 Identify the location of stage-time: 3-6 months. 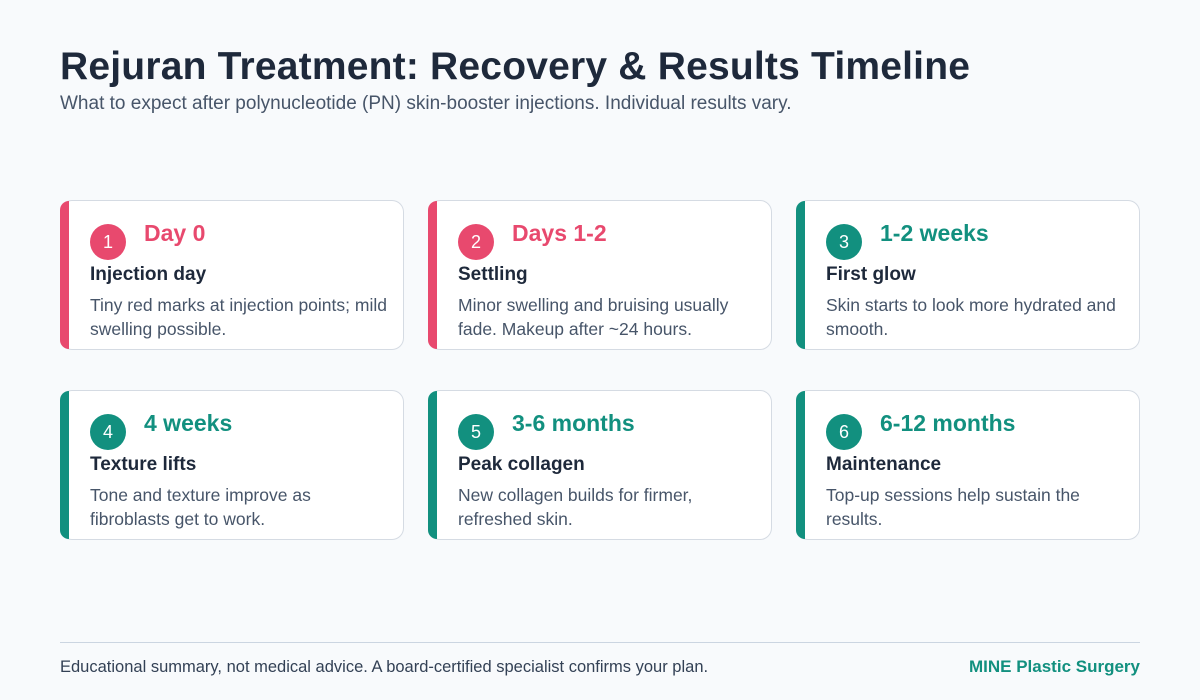
(573, 423).